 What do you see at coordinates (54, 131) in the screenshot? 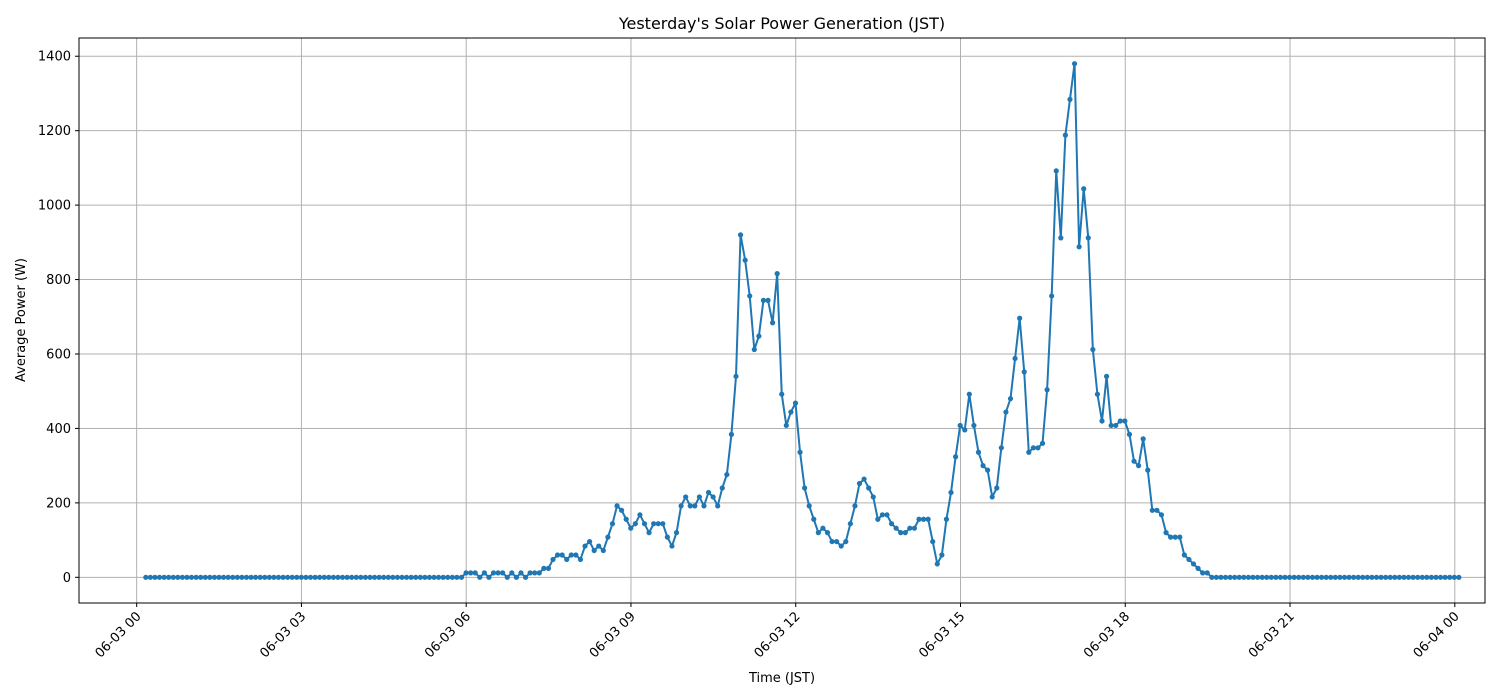
I see `y-tick-label: 1200` at bounding box center [54, 131].